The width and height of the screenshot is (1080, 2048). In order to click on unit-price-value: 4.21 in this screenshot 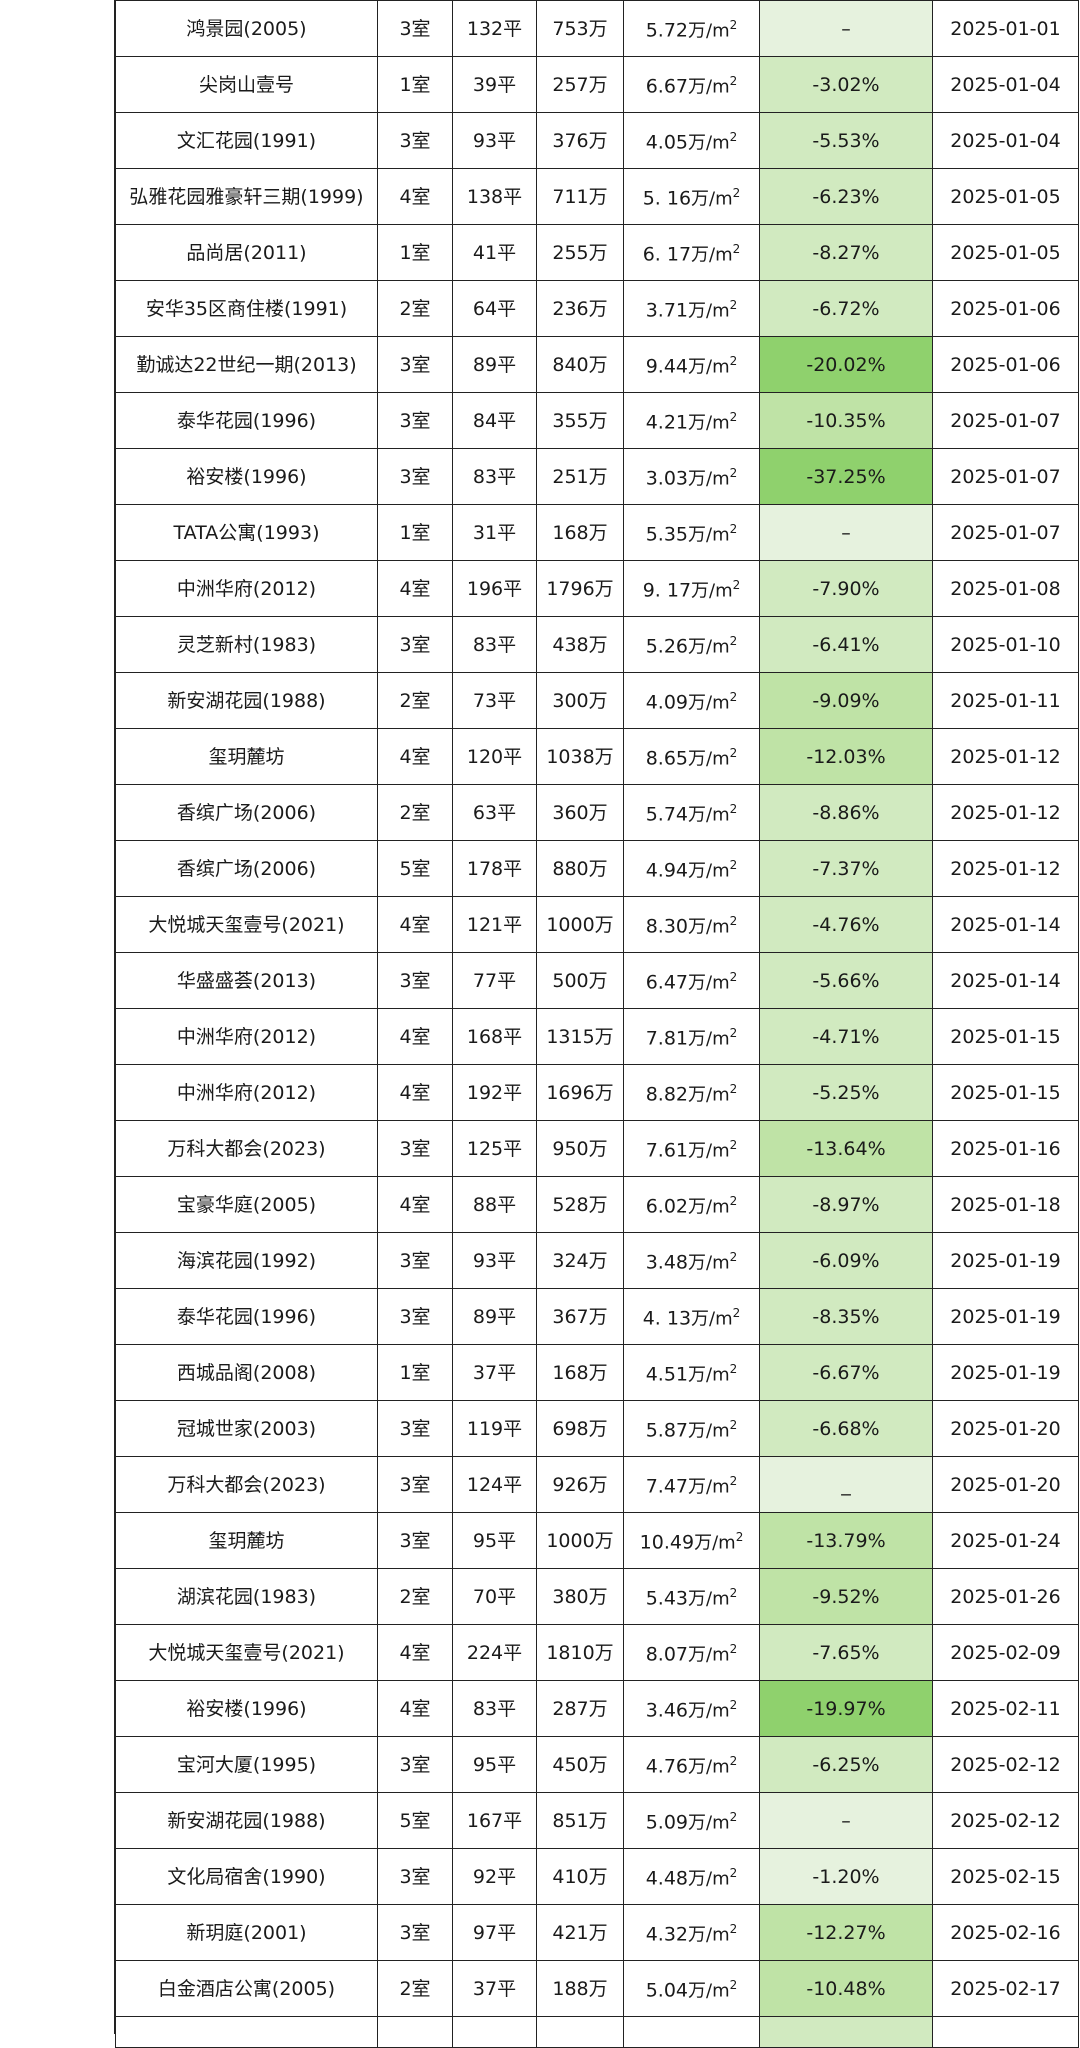, I will do `click(667, 422)`.